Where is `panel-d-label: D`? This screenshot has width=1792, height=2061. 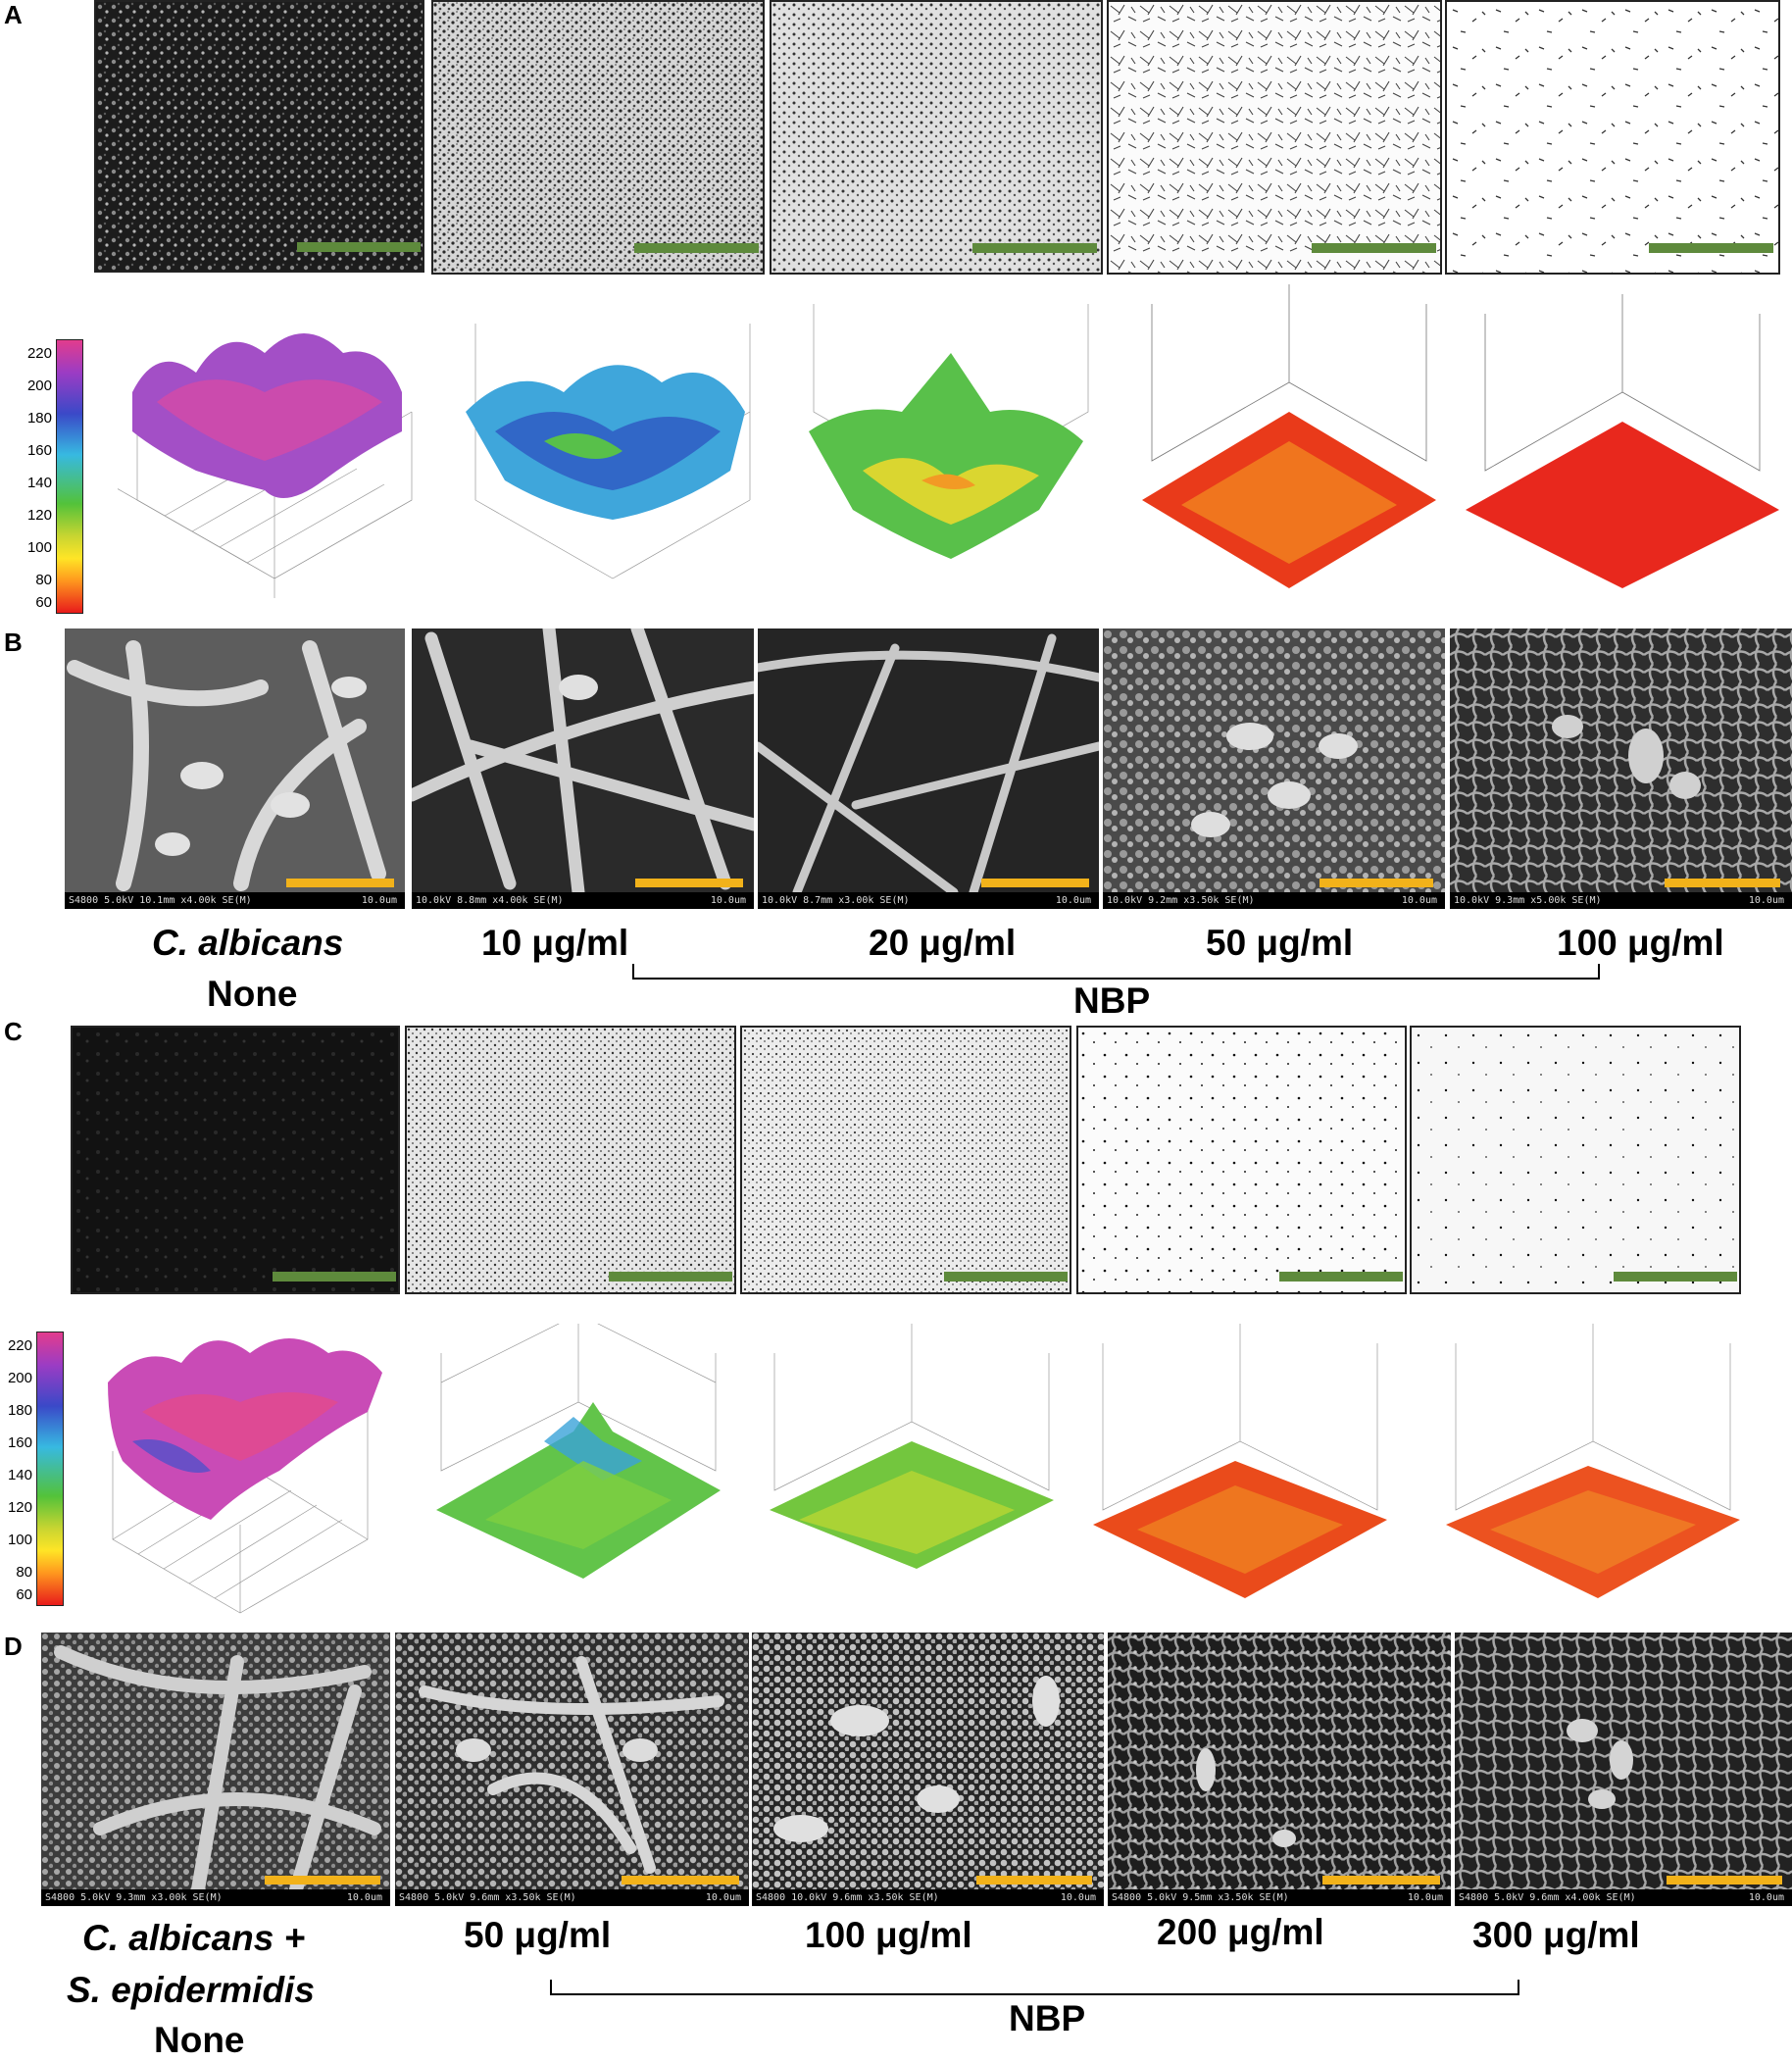 panel-d-label: D is located at coordinates (13, 1646).